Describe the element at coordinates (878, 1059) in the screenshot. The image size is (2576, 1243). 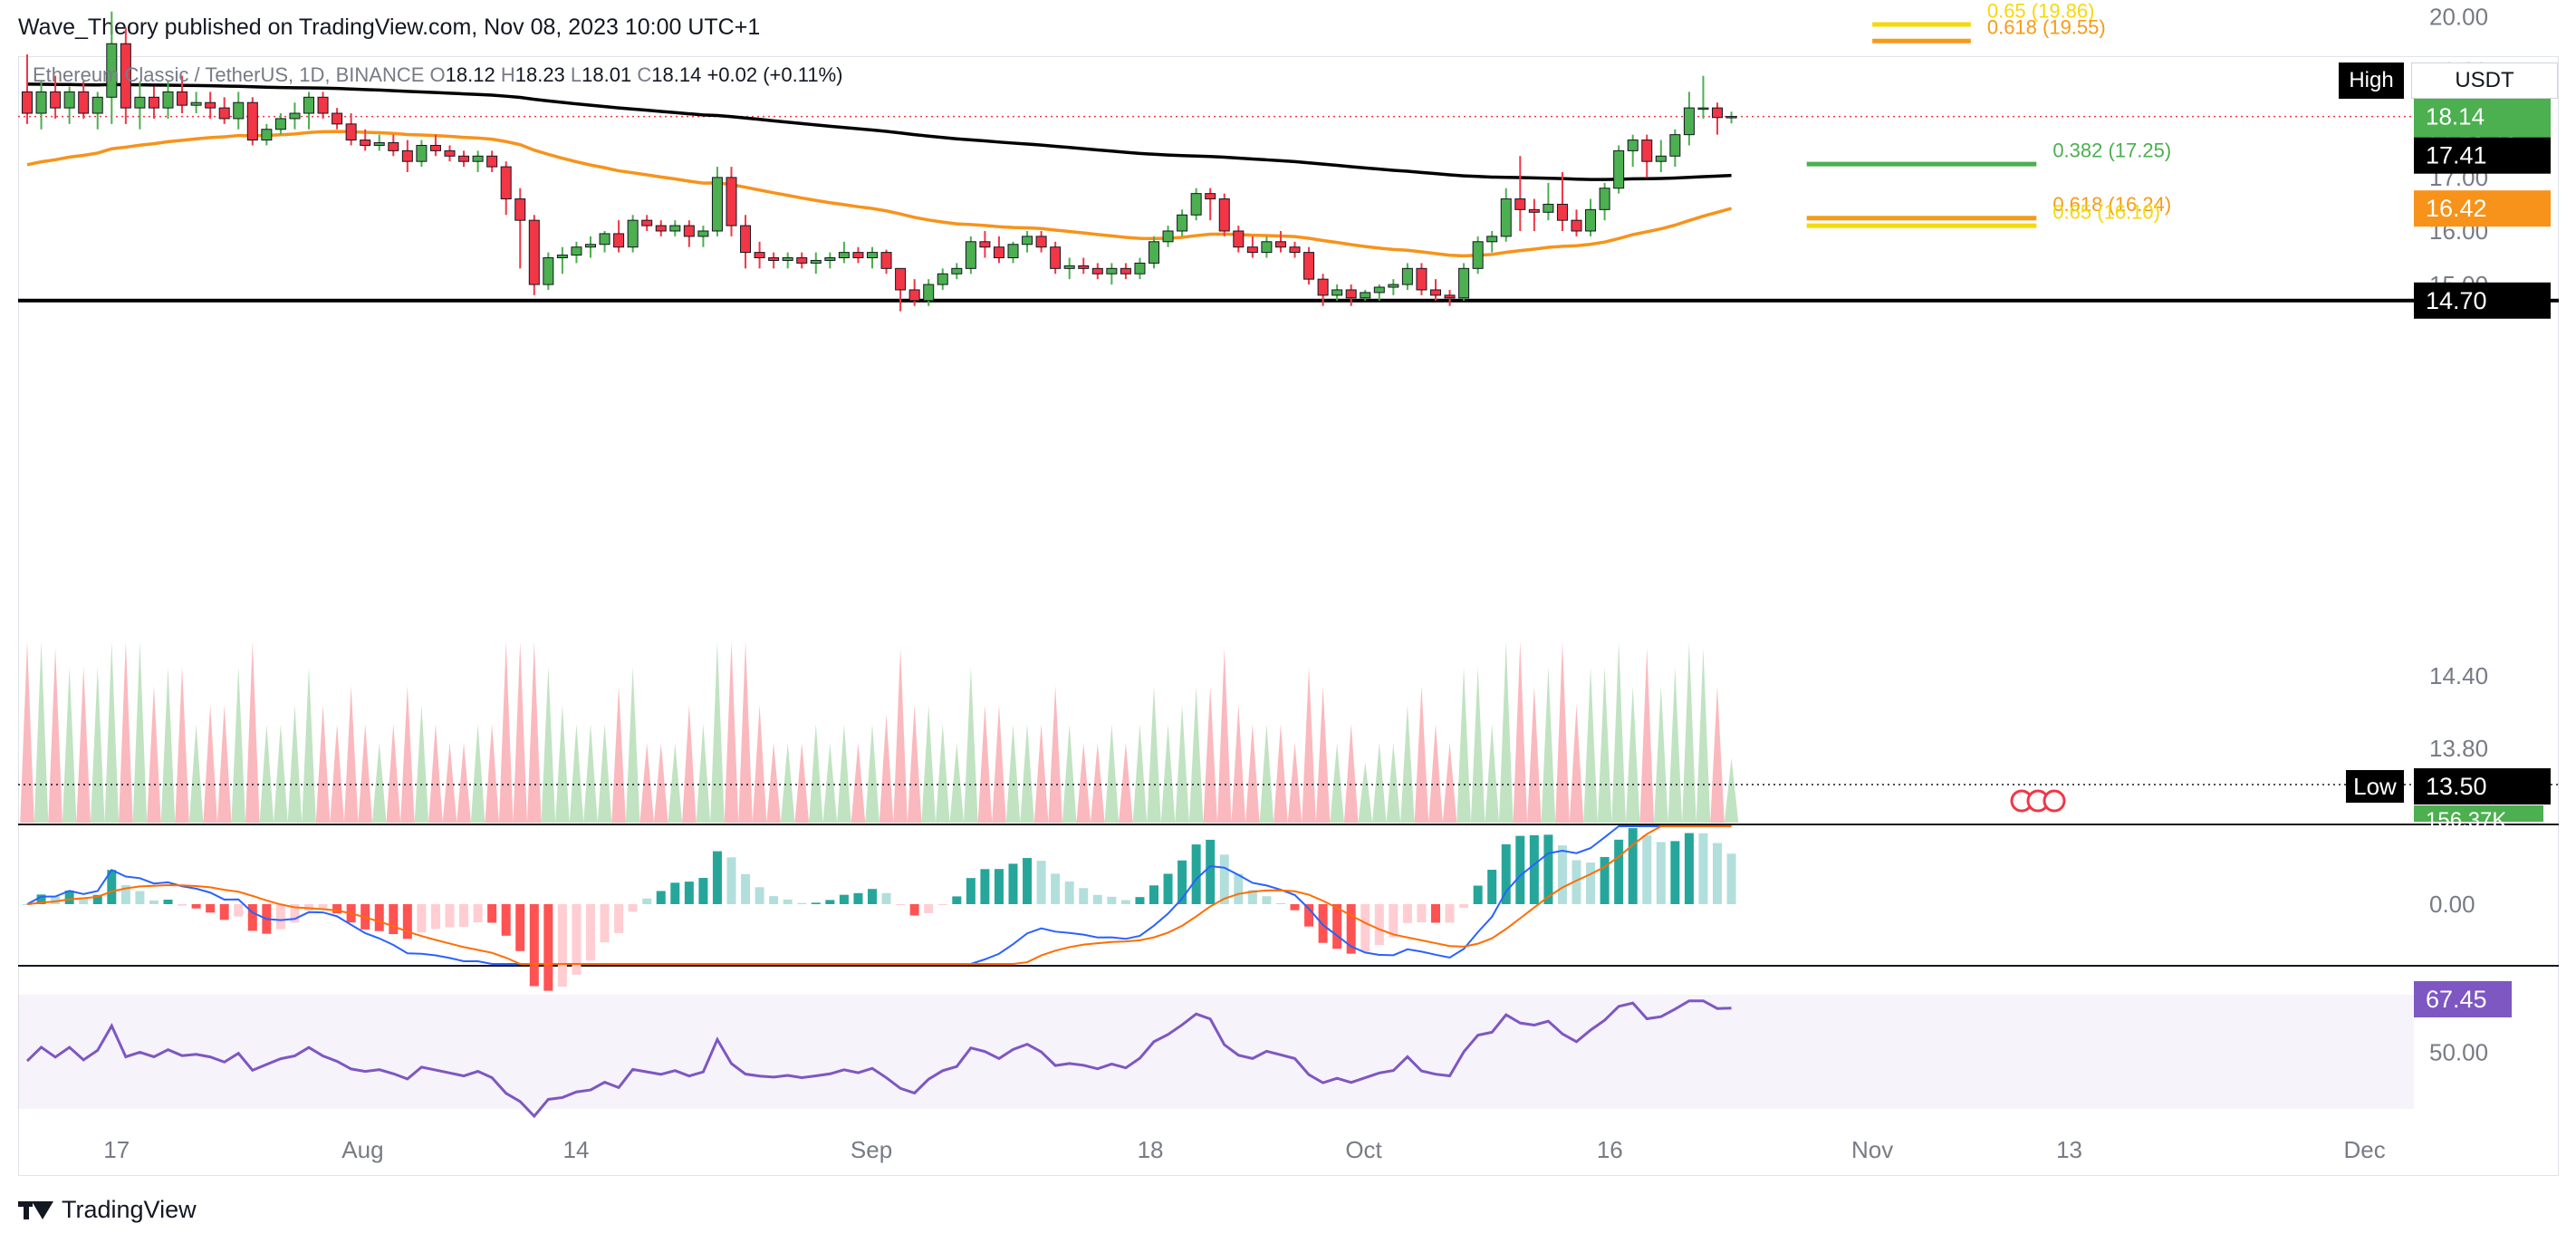
I see `rsi-pane` at that location.